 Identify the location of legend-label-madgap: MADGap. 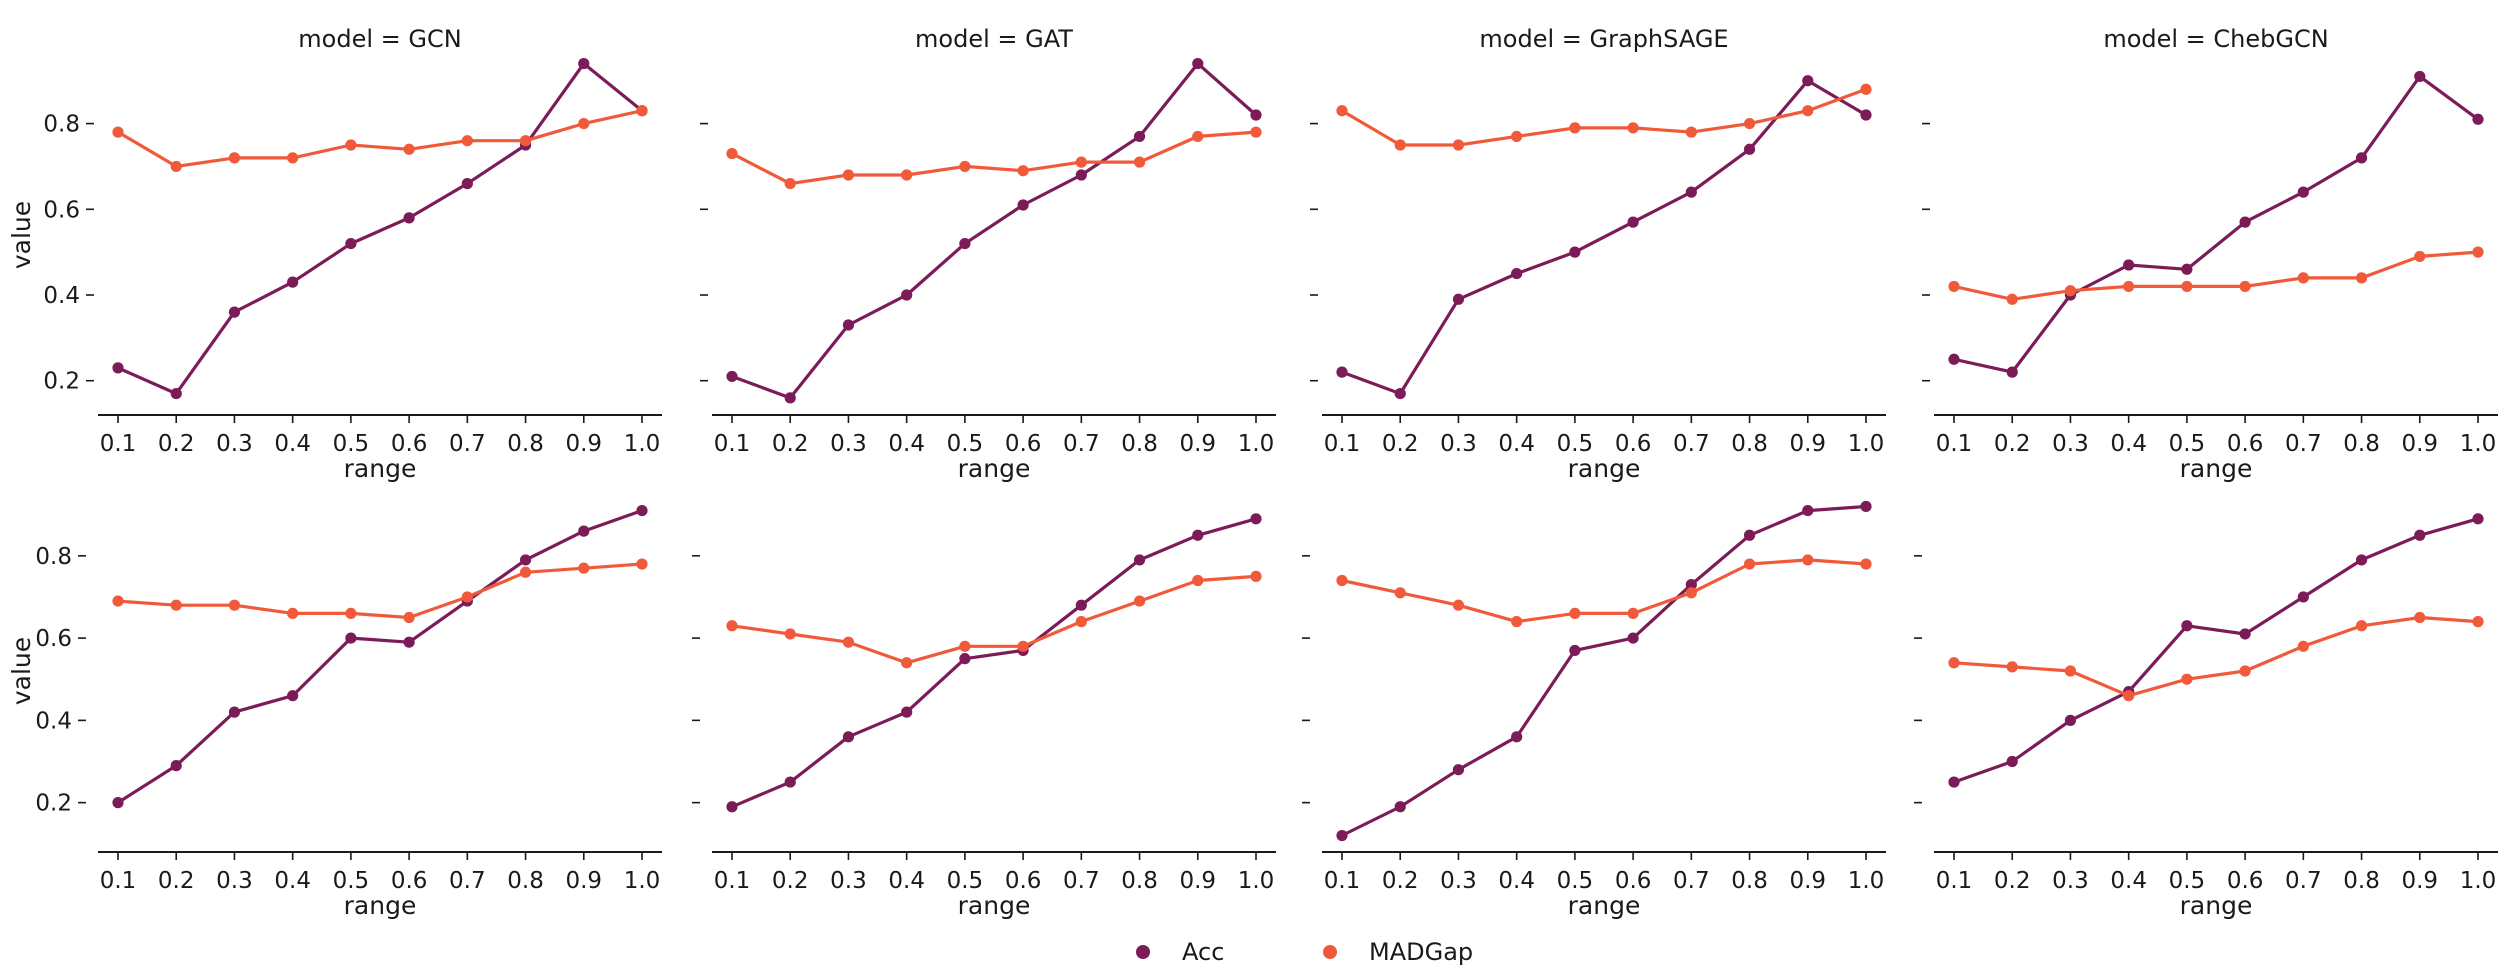
(1421, 952).